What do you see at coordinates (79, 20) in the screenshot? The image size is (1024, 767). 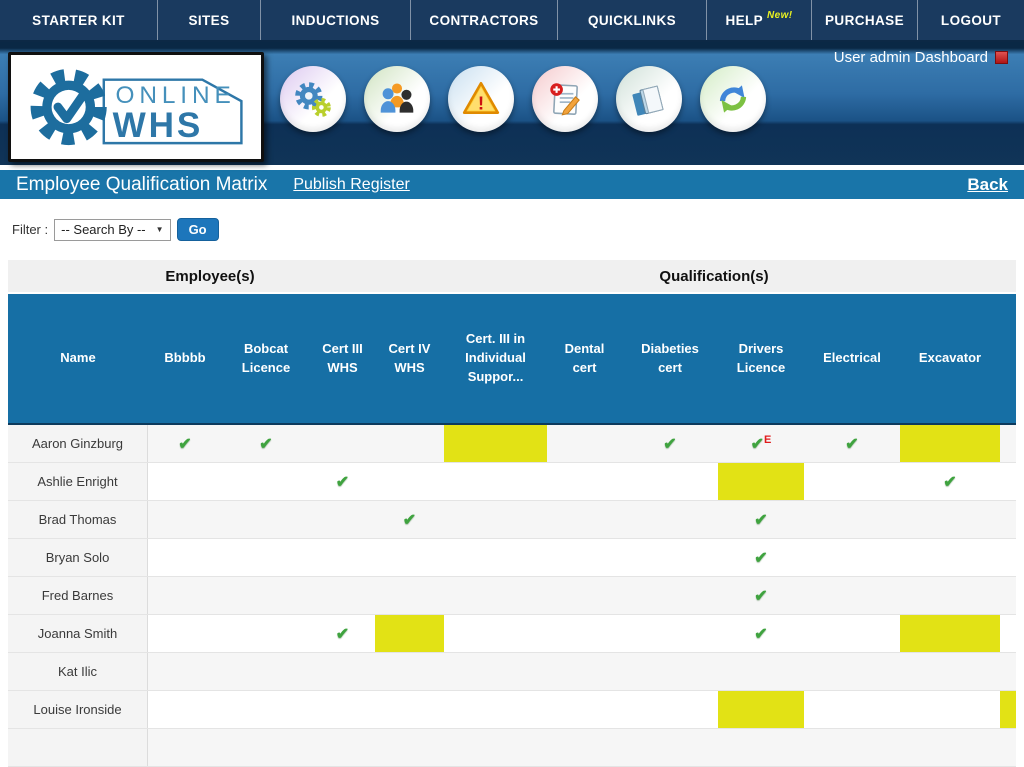 I see `nav-item-starter-kit: STARTER KIT` at bounding box center [79, 20].